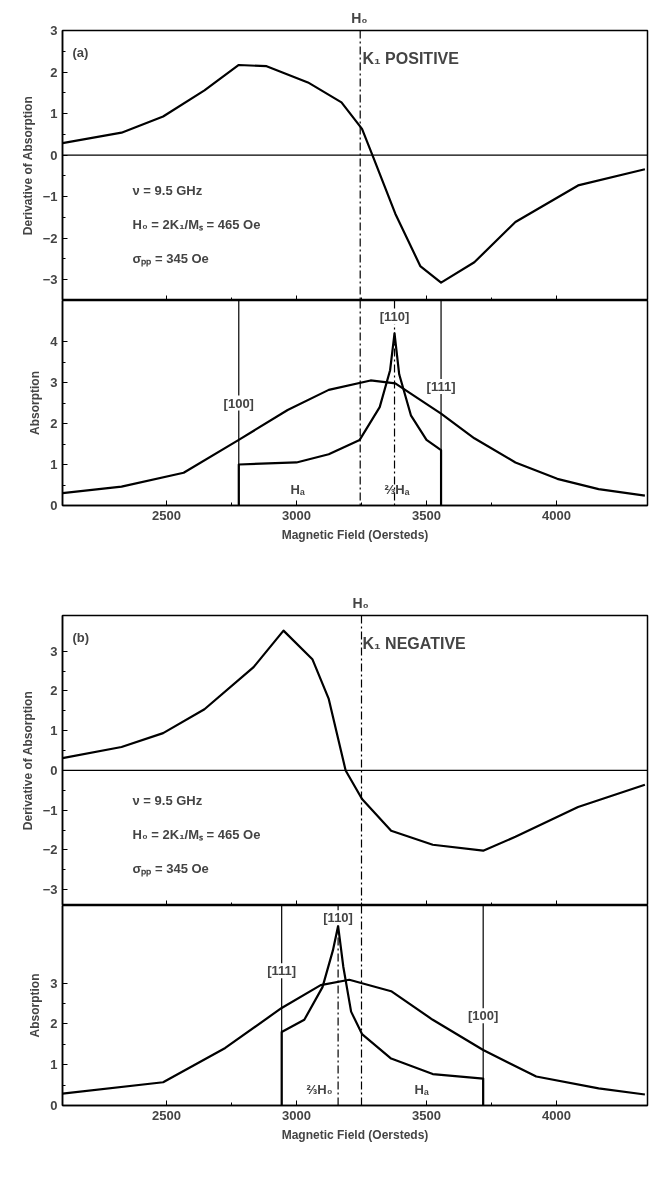  Describe the element at coordinates (54, 341) in the screenshot. I see `y-tick-label: 4` at that location.